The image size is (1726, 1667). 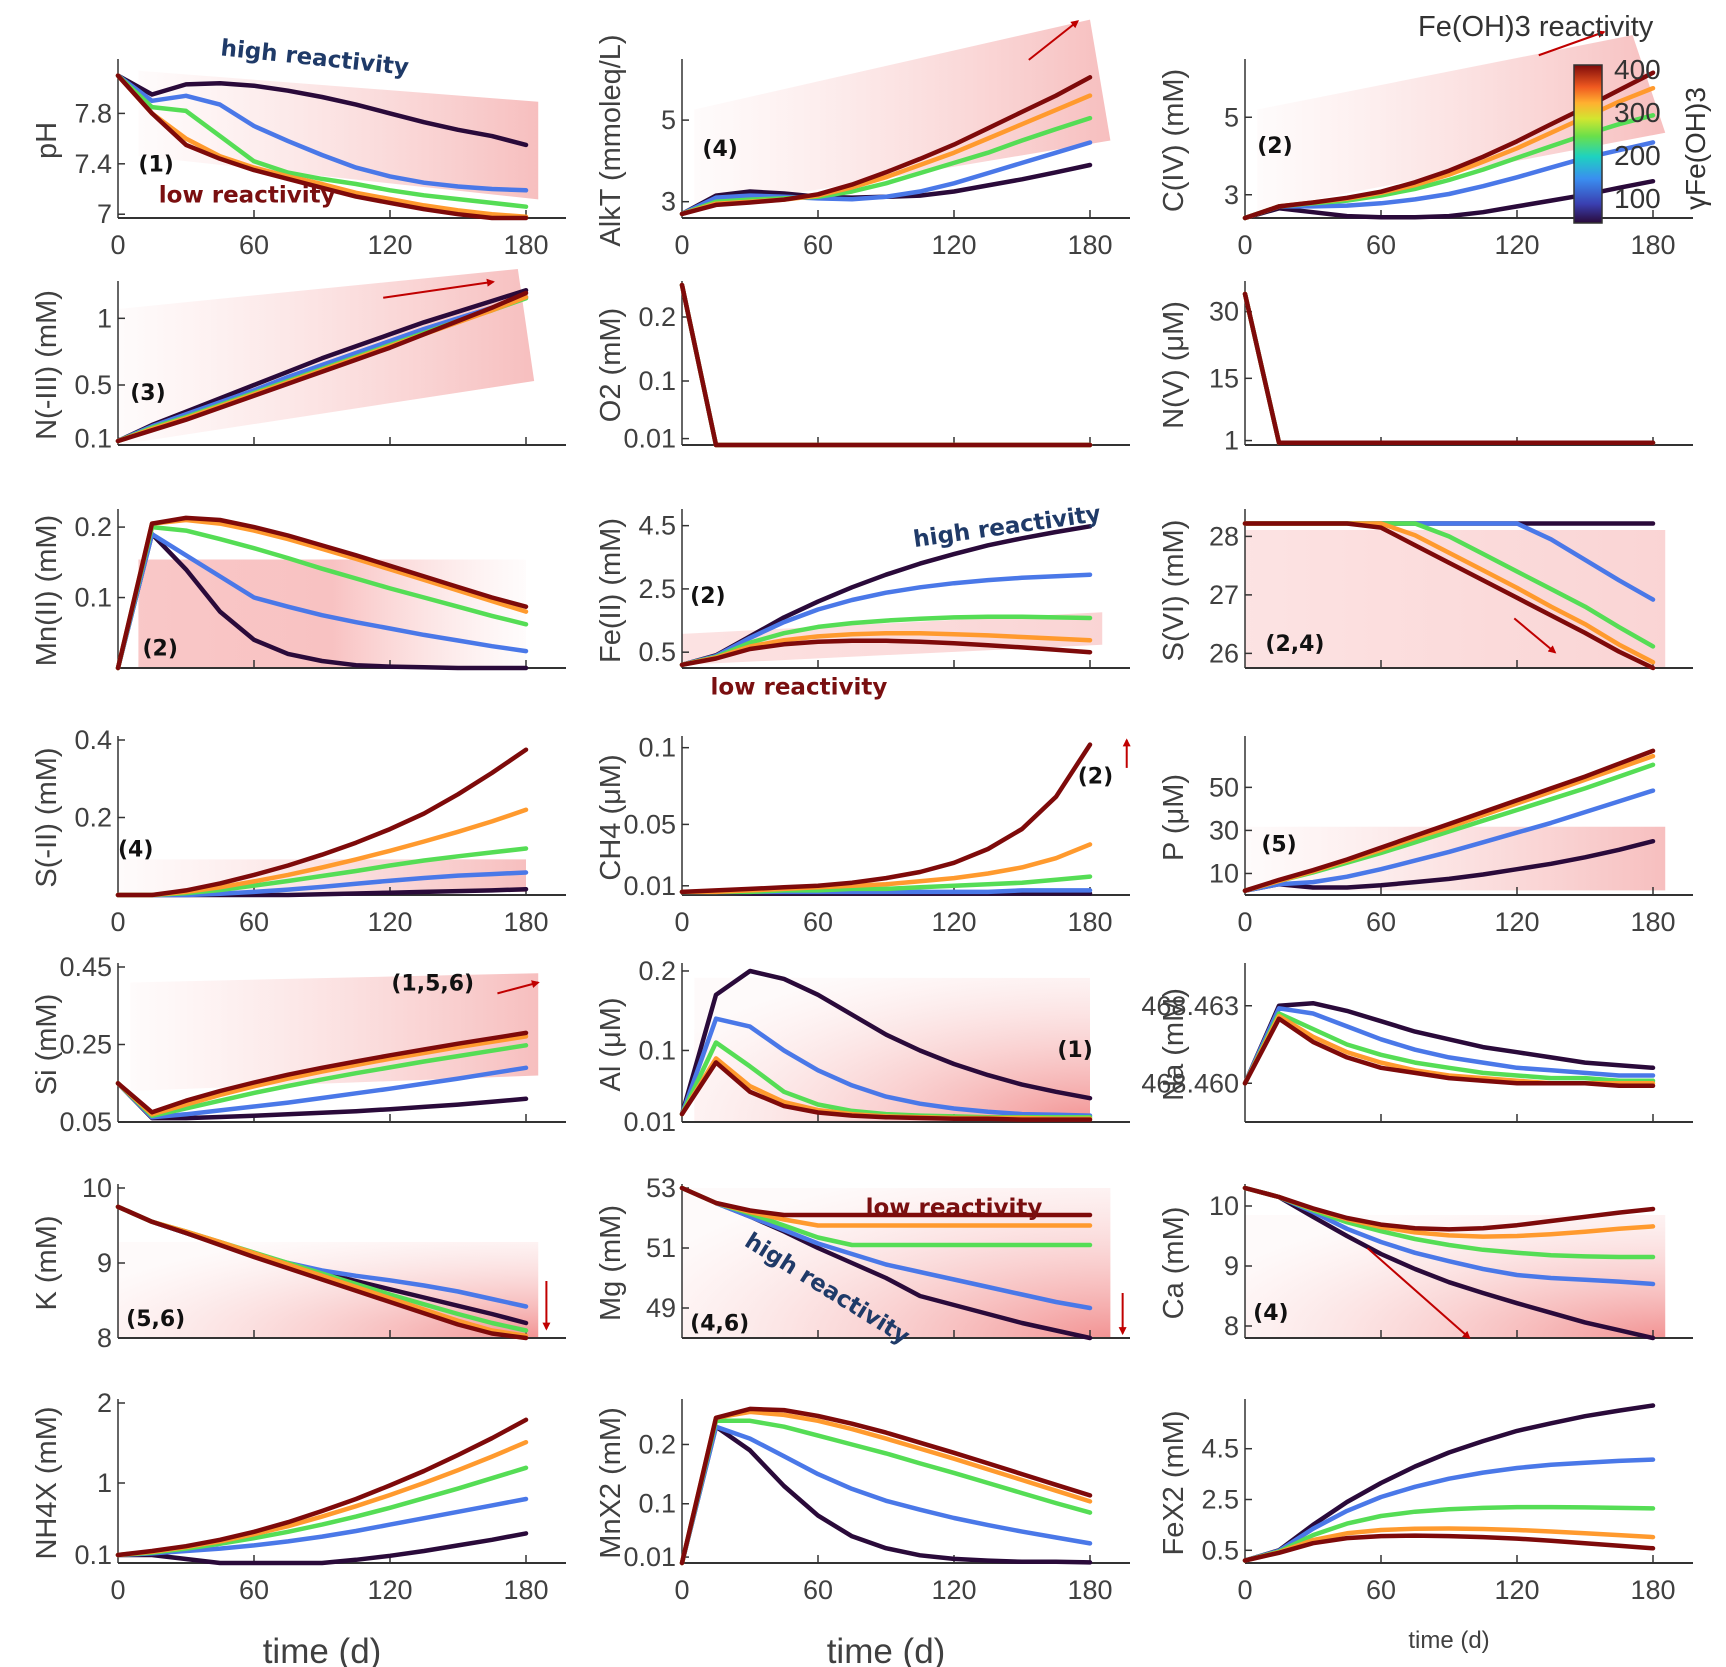 I want to click on process-annotation: (1), so click(x=1074, y=1050).